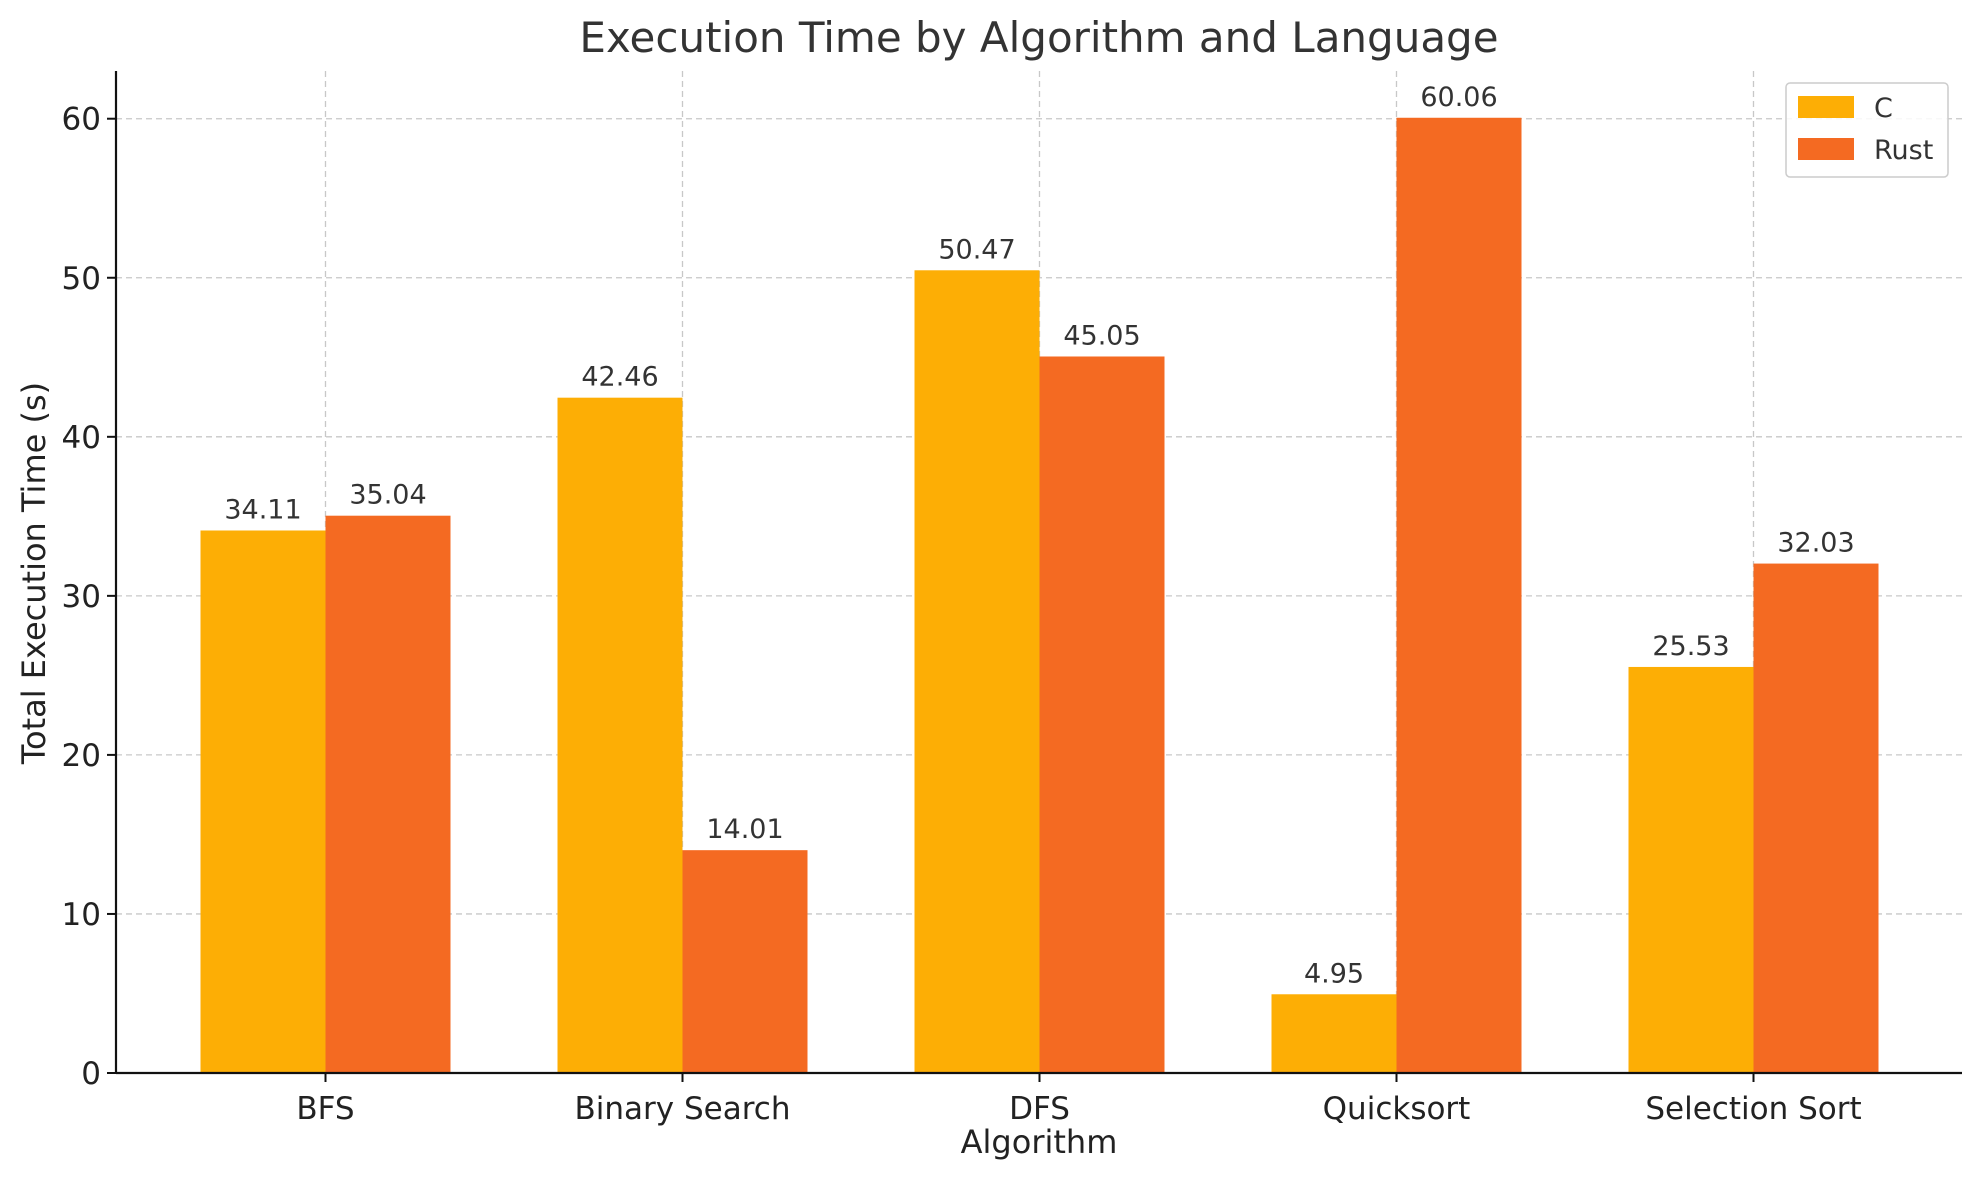  Describe the element at coordinates (263, 801) in the screenshot. I see `bar-c-bfs` at that location.